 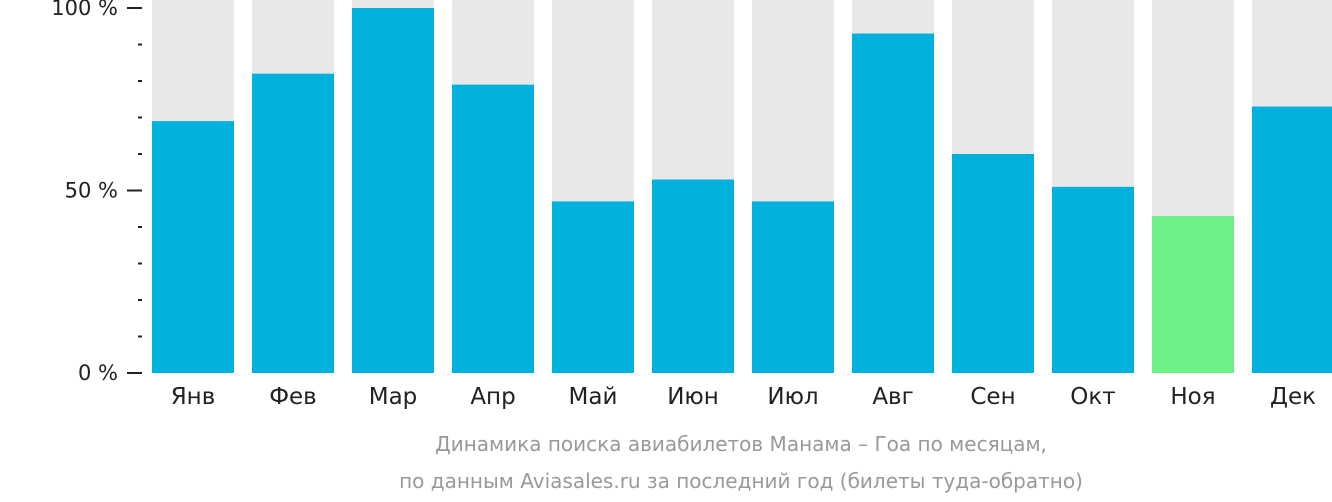 I want to click on x-tick-label: Апр, so click(x=492, y=397).